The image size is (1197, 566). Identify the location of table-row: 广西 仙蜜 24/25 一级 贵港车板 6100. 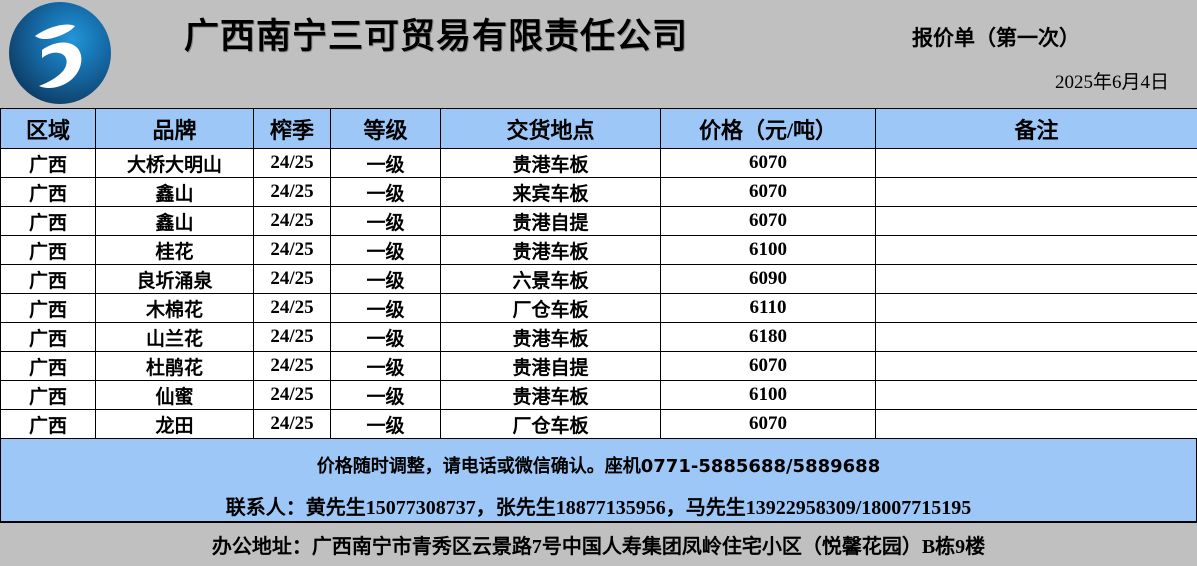
(599, 395).